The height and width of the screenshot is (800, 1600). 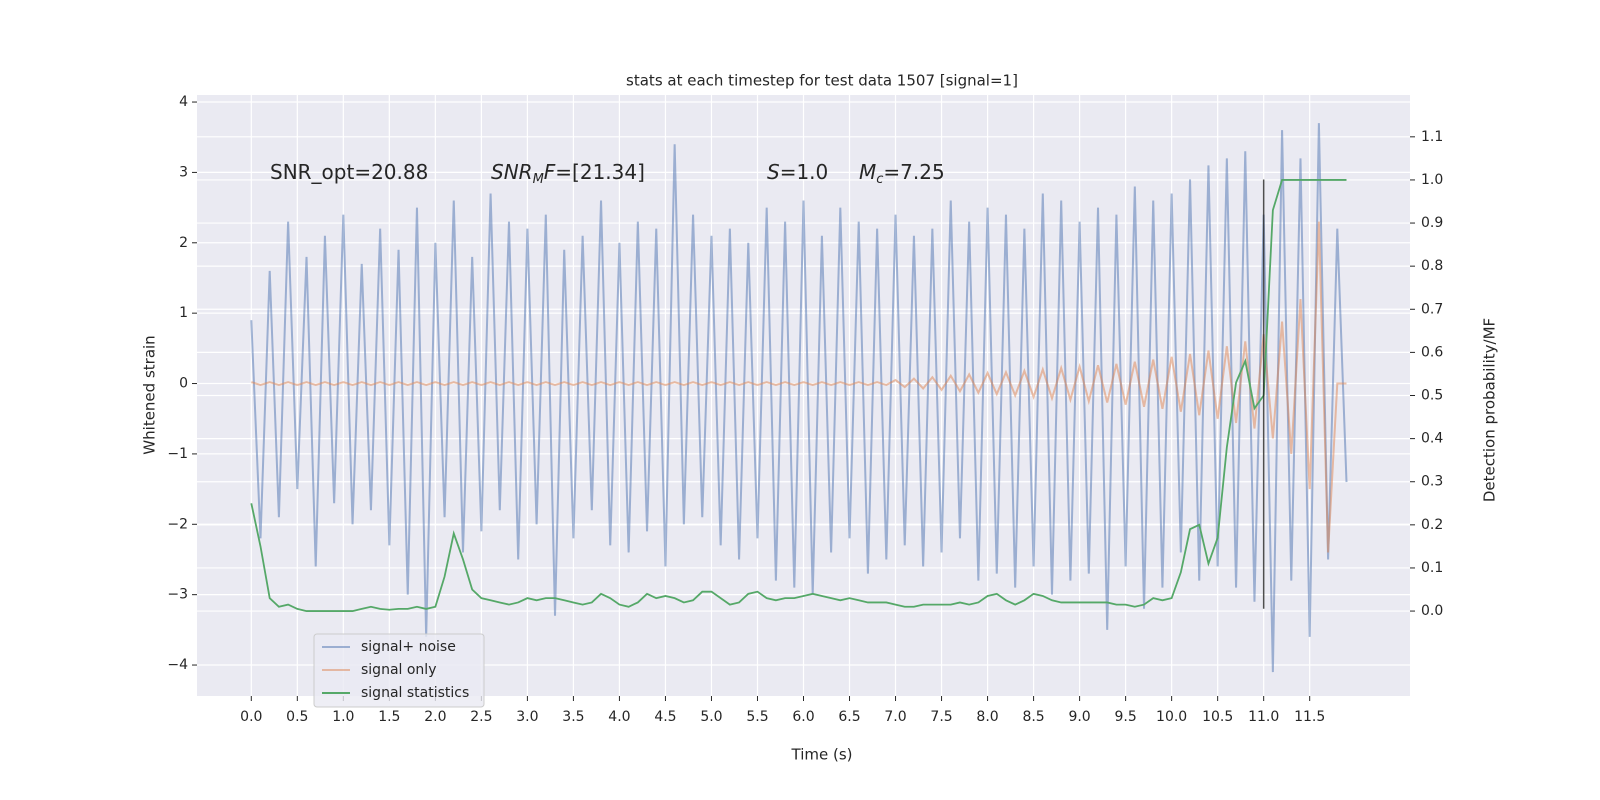 I want to click on y2-tick-label: 0.9, so click(x=1432, y=223).